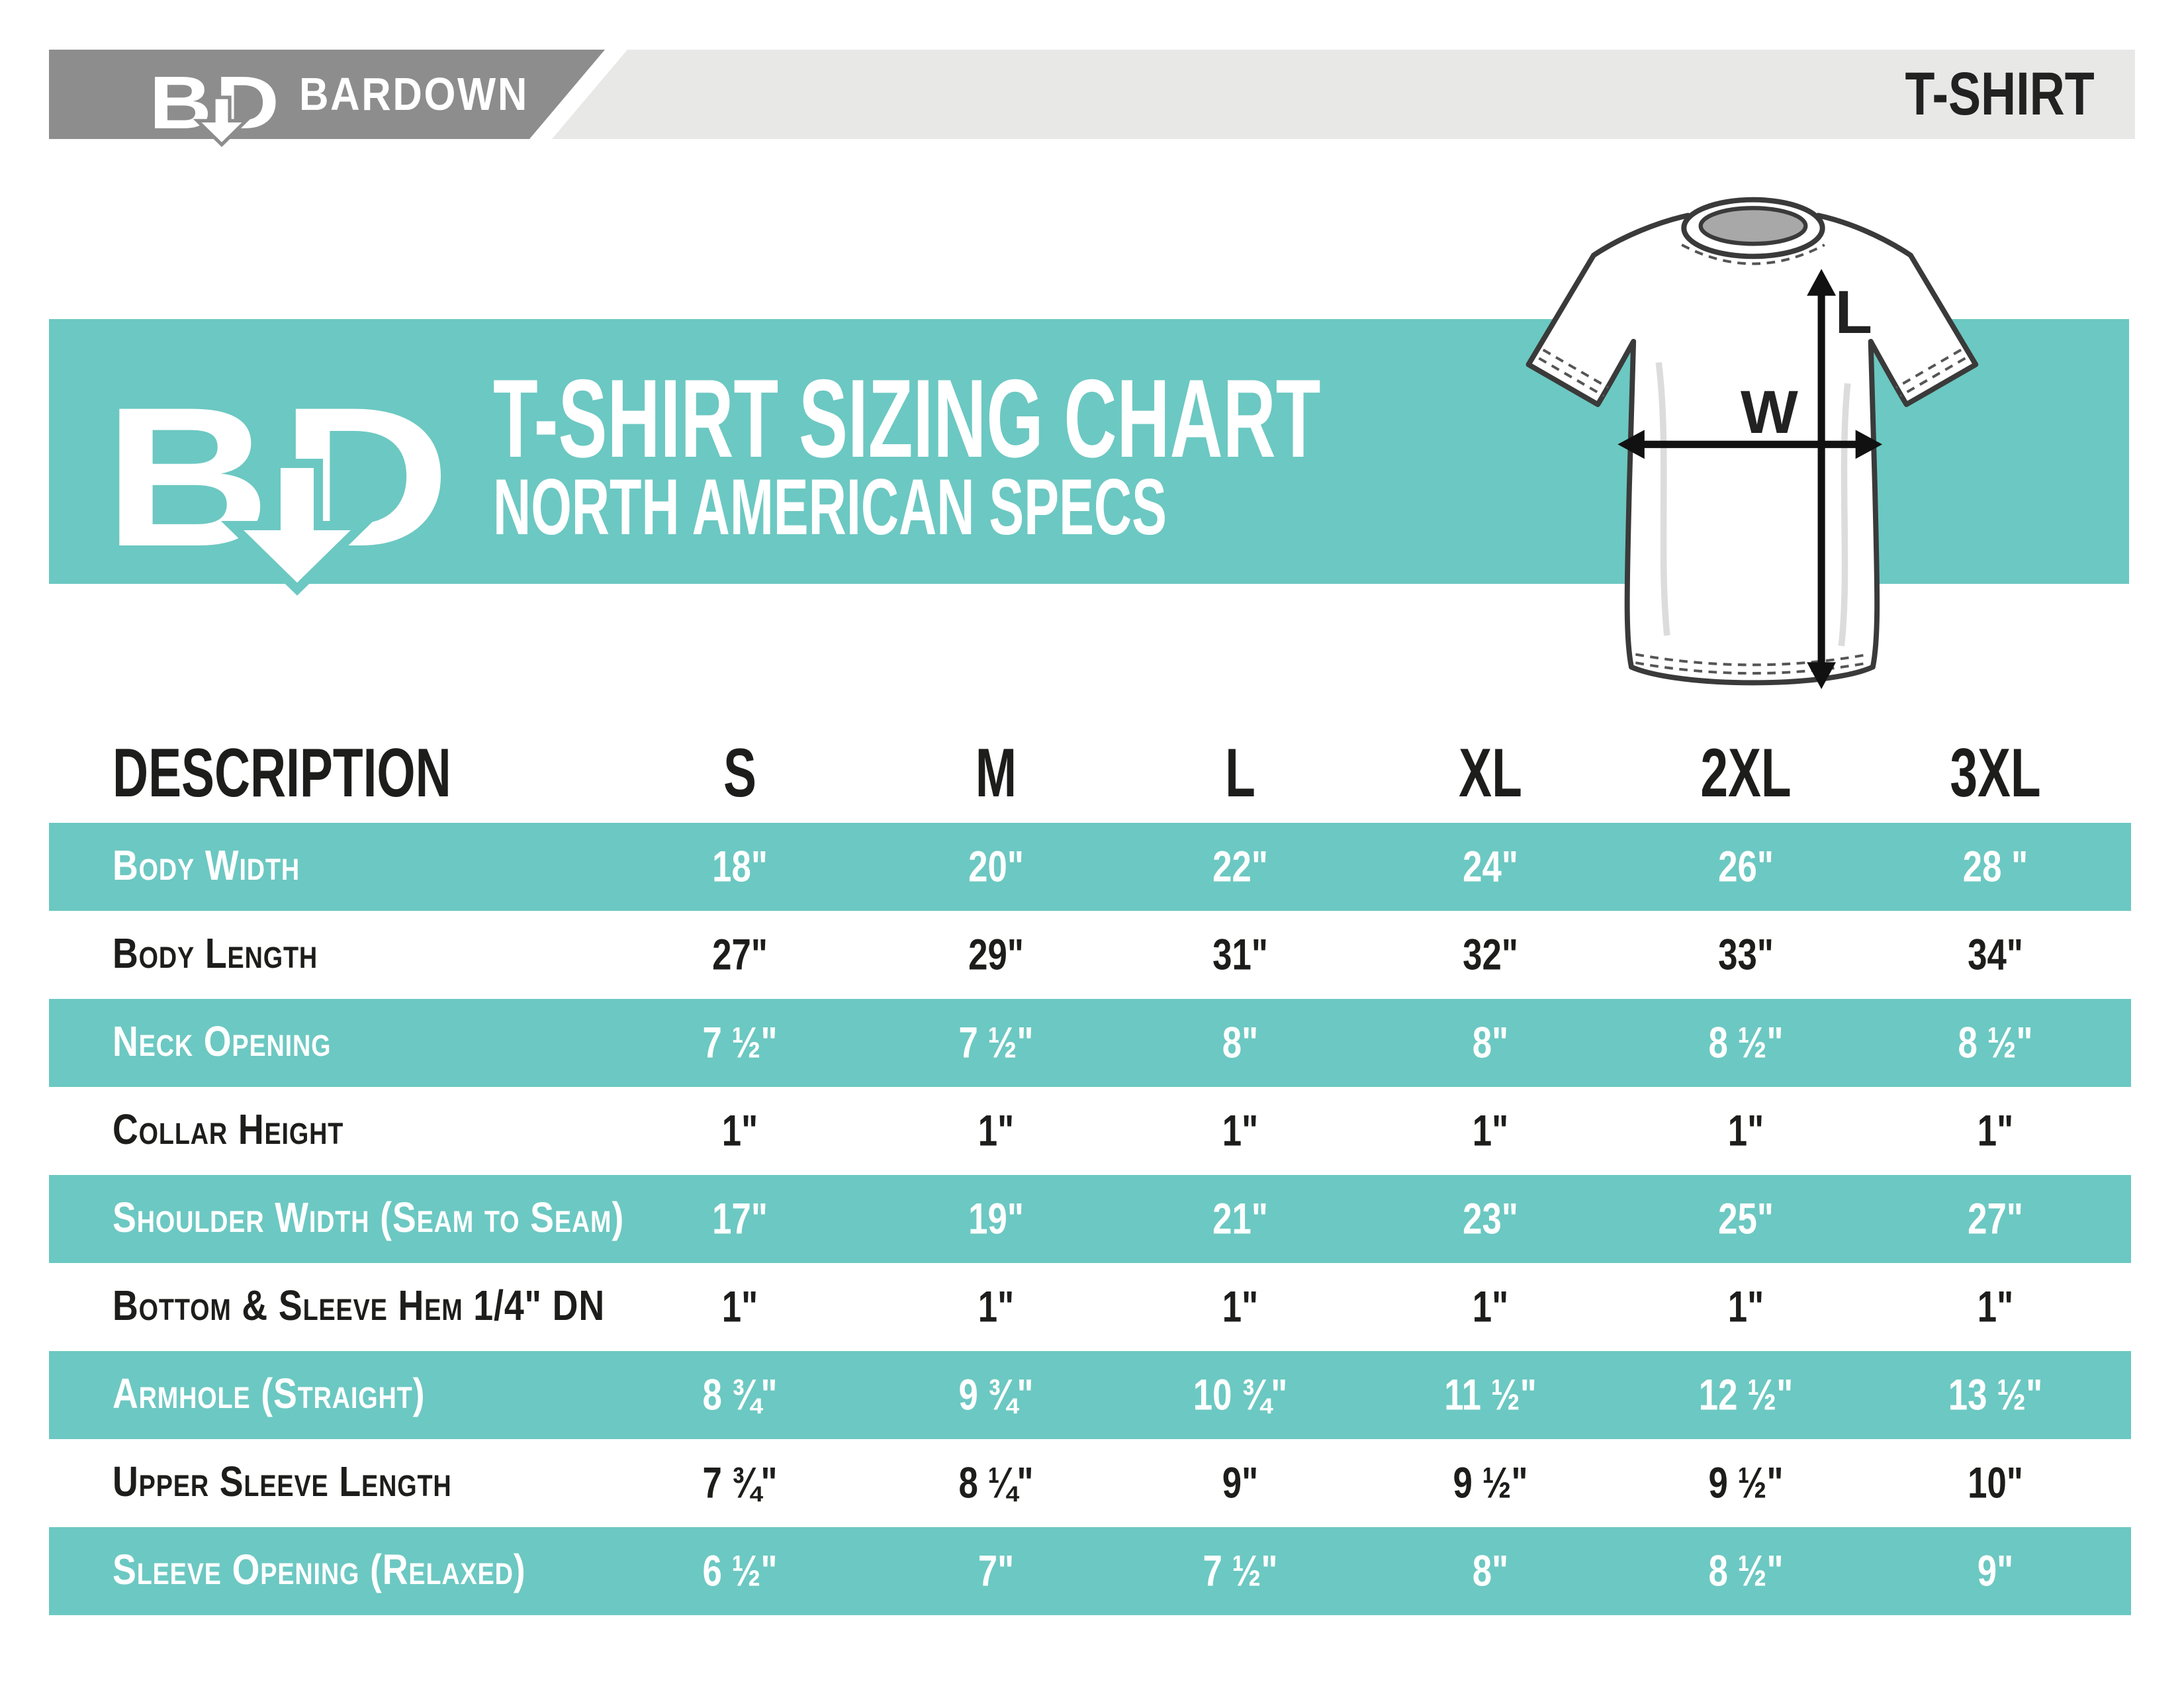  What do you see at coordinates (740, 1482) in the screenshot?
I see `cell-value: 7 ¾"` at bounding box center [740, 1482].